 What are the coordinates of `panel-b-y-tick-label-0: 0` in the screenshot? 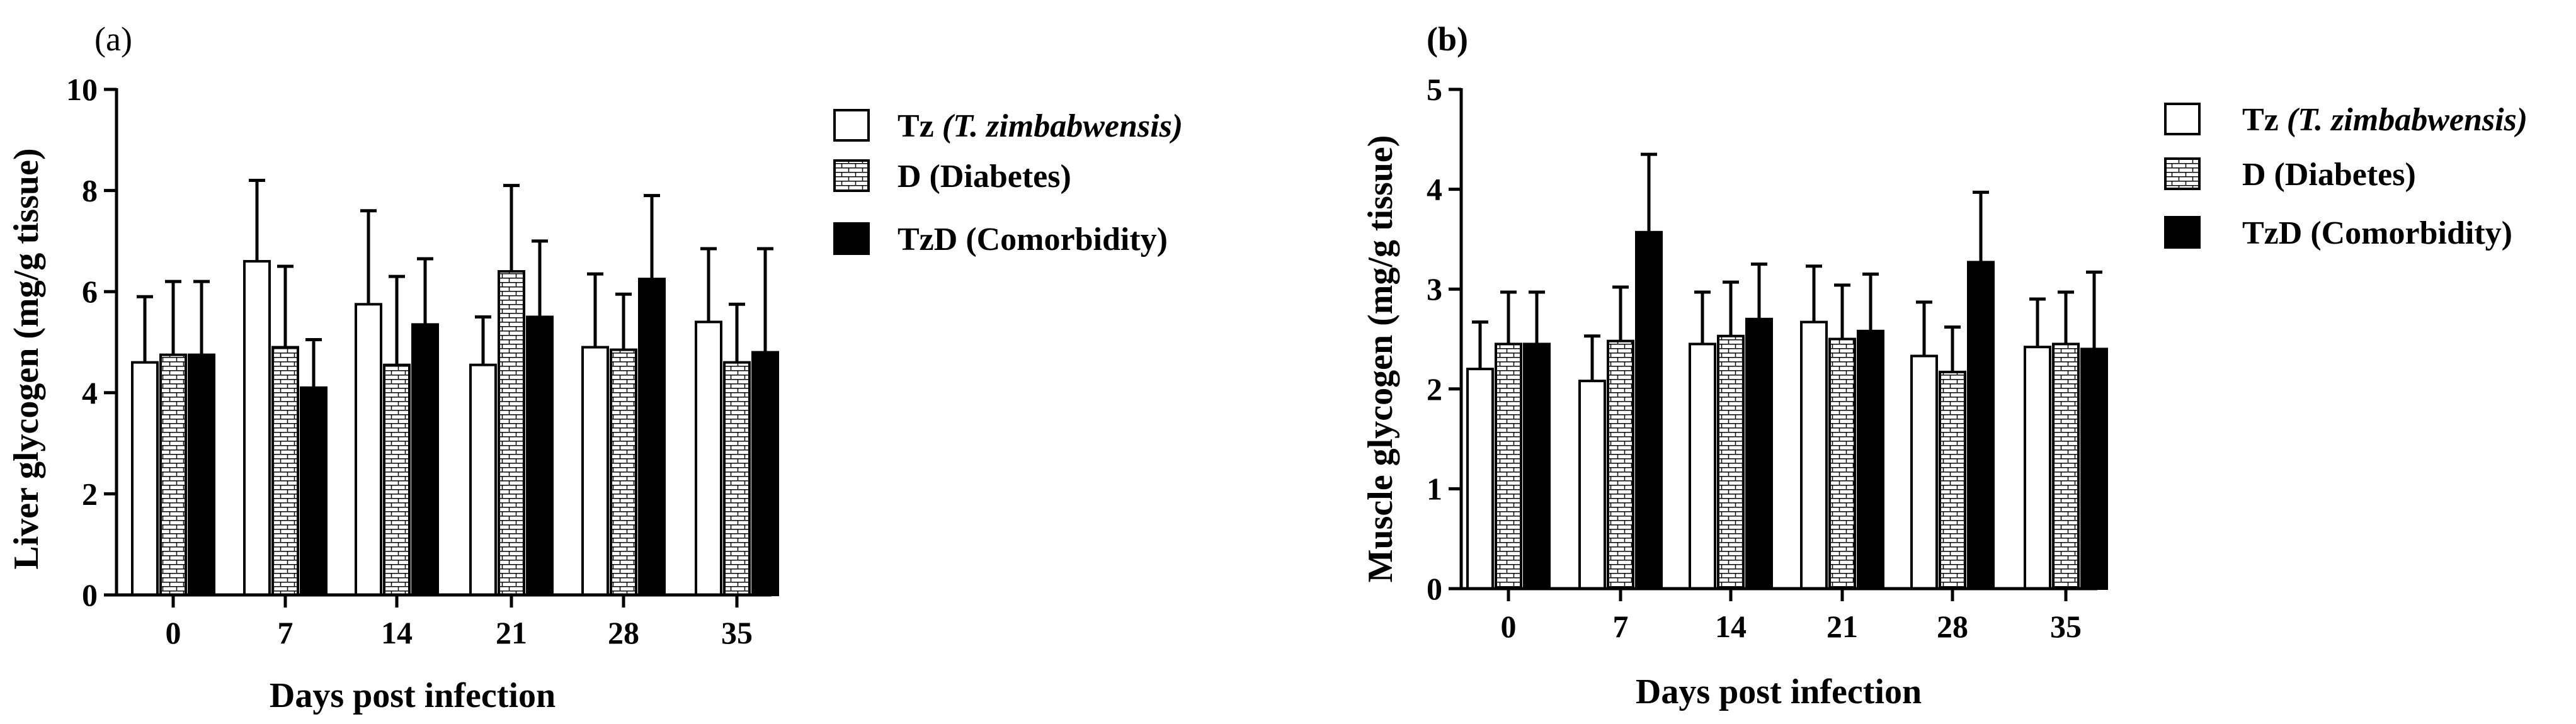 It's located at (1434, 588).